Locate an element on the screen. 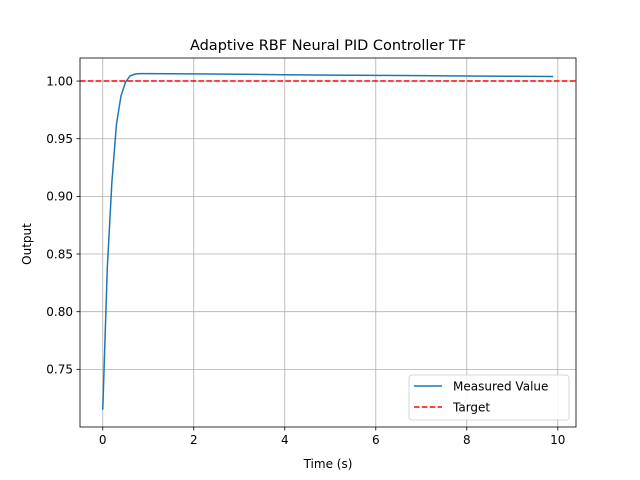 The image size is (640, 480). y-tick-label-1: 0.80 is located at coordinates (59, 312).